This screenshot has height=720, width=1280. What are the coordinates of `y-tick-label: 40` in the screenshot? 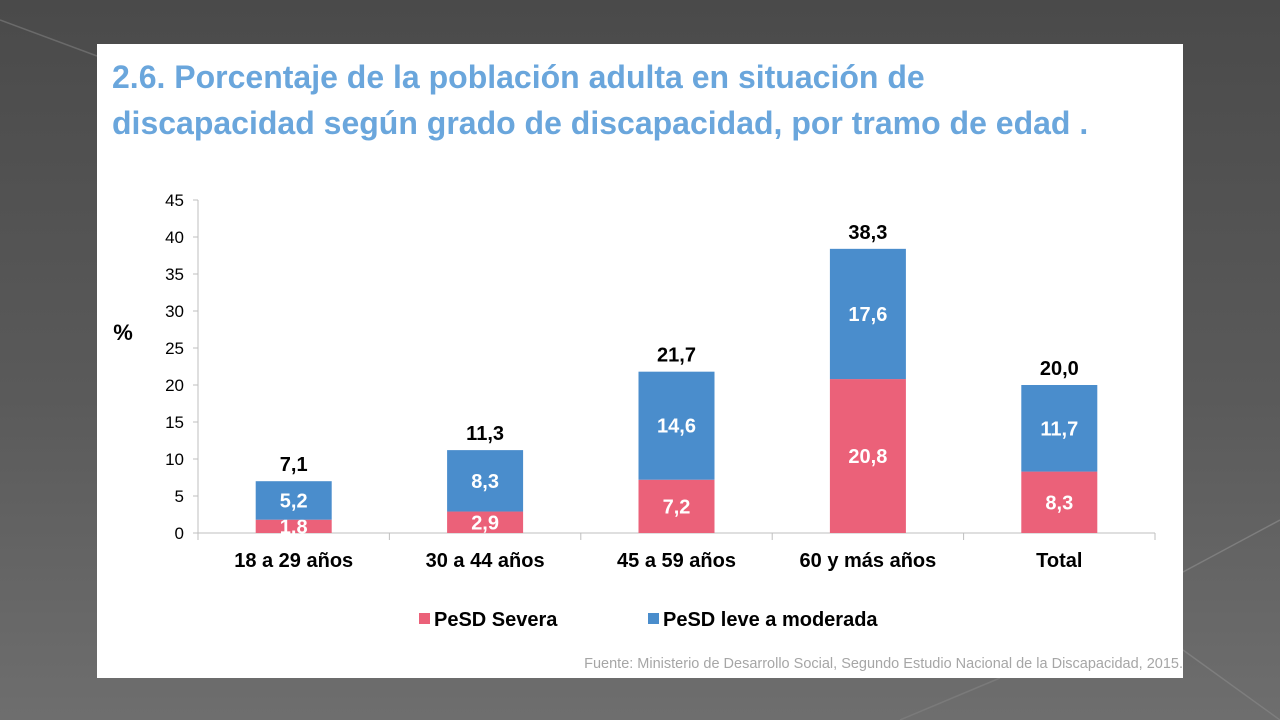 It's located at (174, 237).